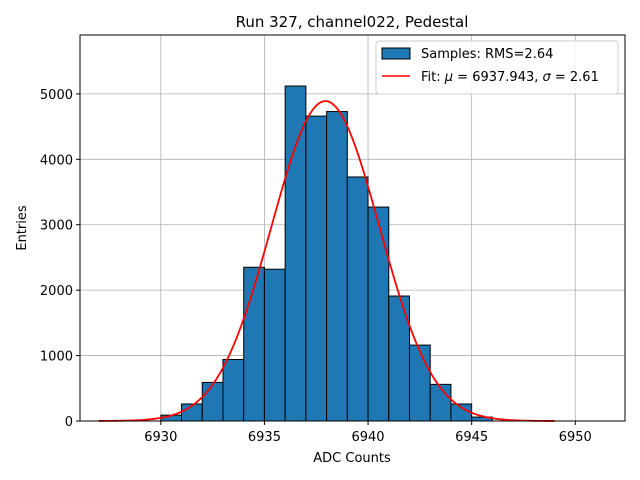 This screenshot has width=640, height=480. Describe the element at coordinates (60, 259) in the screenshot. I see `y-axis-ticks: 0 1000 2000 3000 4000 5000` at that location.